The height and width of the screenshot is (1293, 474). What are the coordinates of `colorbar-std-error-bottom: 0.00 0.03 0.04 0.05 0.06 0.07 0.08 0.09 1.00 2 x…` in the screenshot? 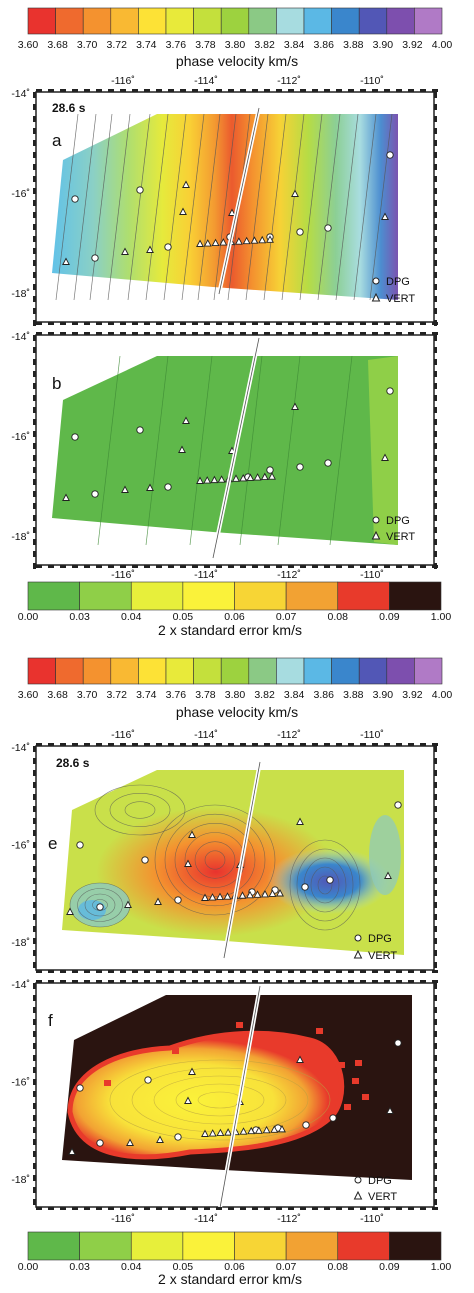 It's located at (235, 1259).